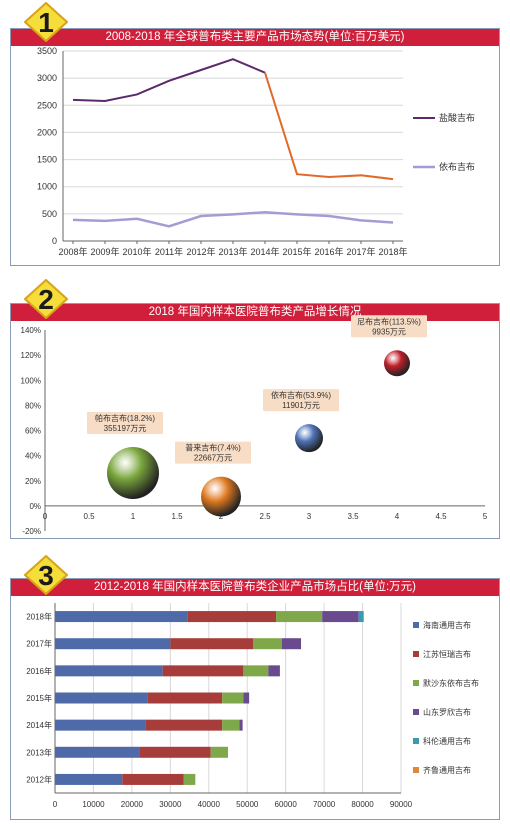 The width and height of the screenshot is (510, 827). I want to click on x-tick-label: 4.5, so click(441, 516).